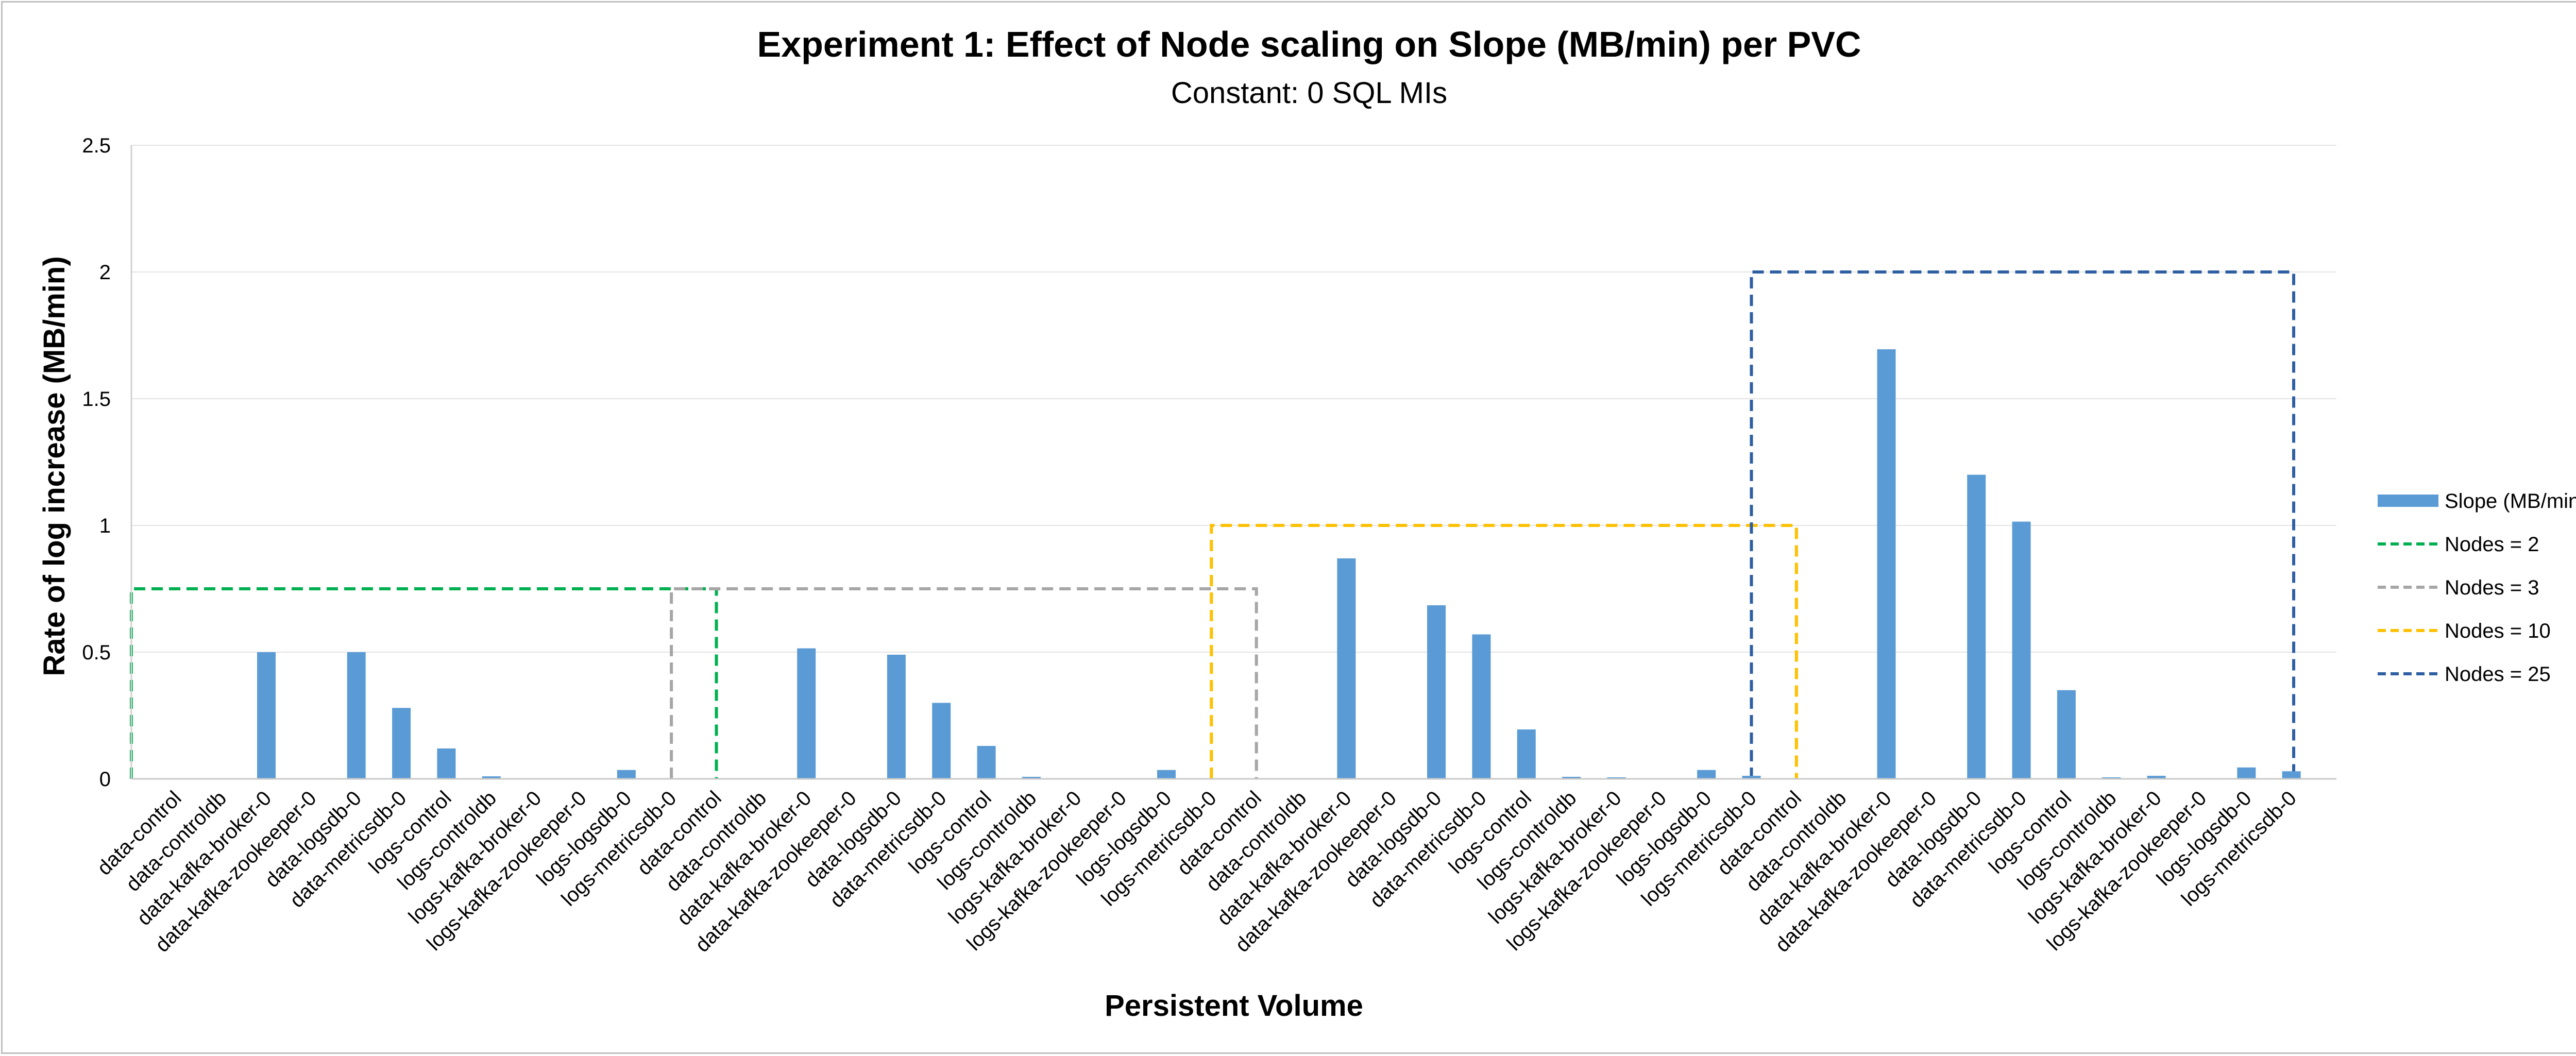 The image size is (2576, 1056). What do you see at coordinates (105, 779) in the screenshot?
I see `y-tick-label: 0` at bounding box center [105, 779].